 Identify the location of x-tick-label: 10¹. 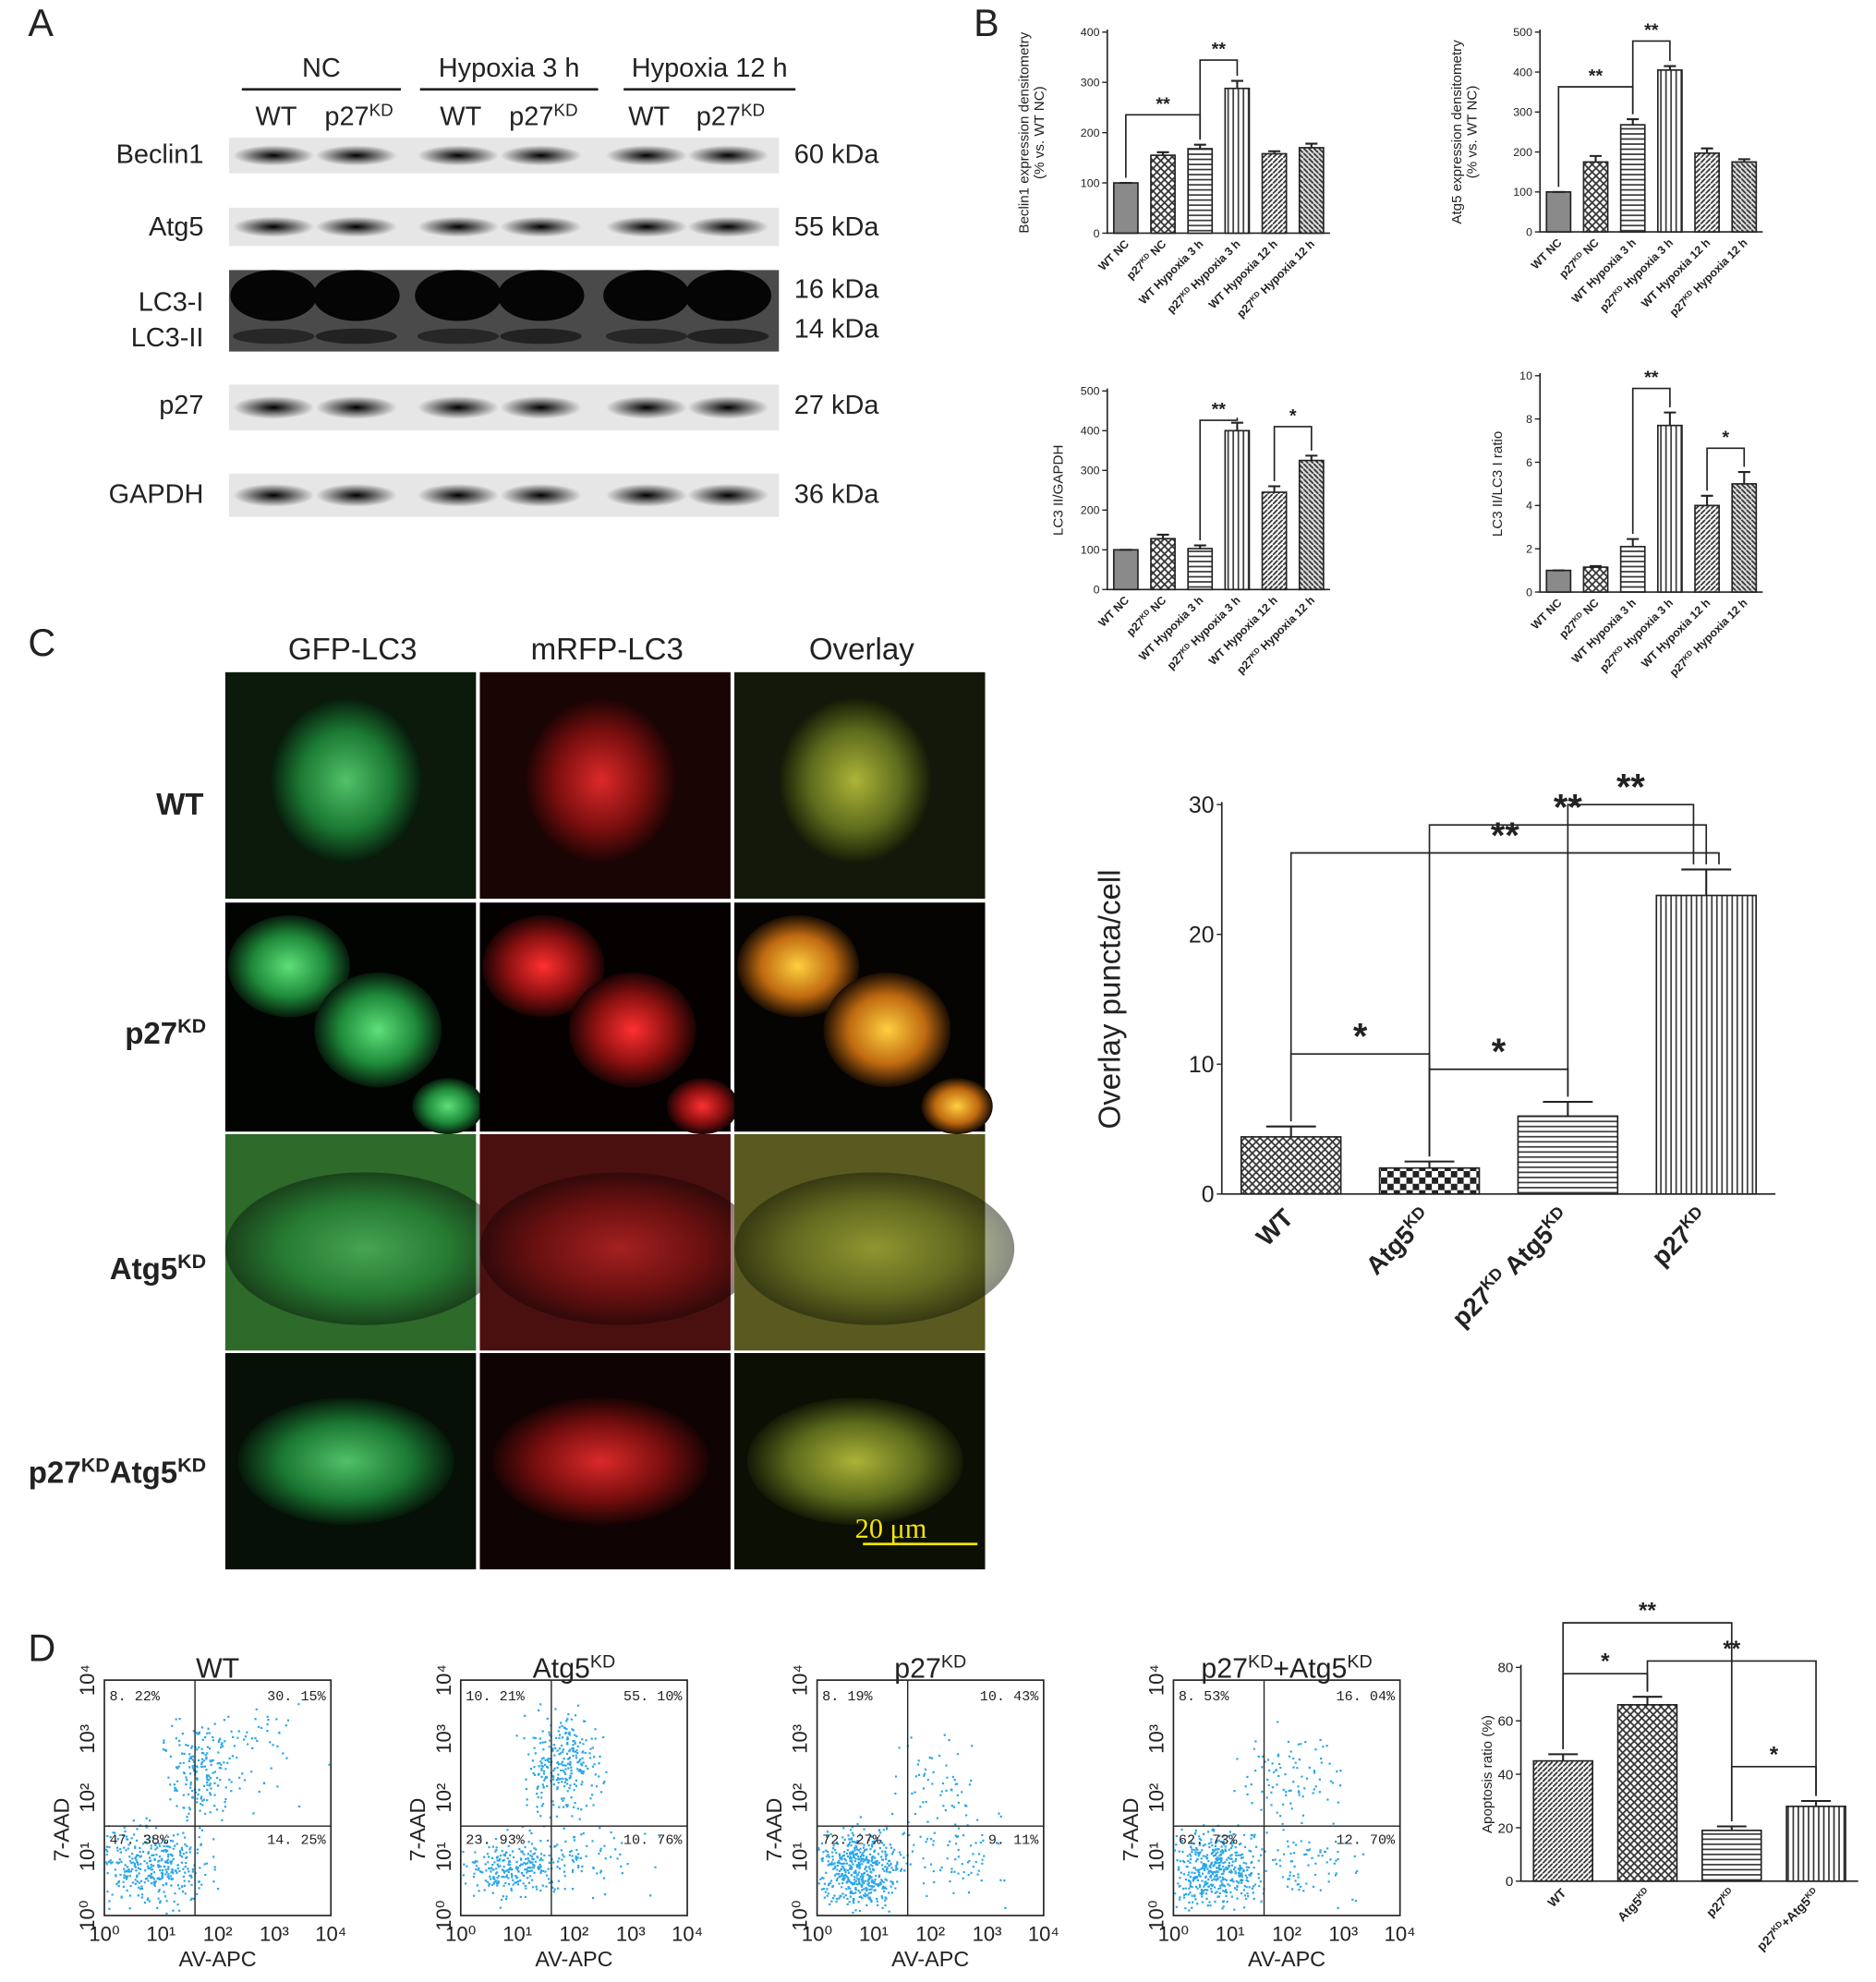
(160, 1935).